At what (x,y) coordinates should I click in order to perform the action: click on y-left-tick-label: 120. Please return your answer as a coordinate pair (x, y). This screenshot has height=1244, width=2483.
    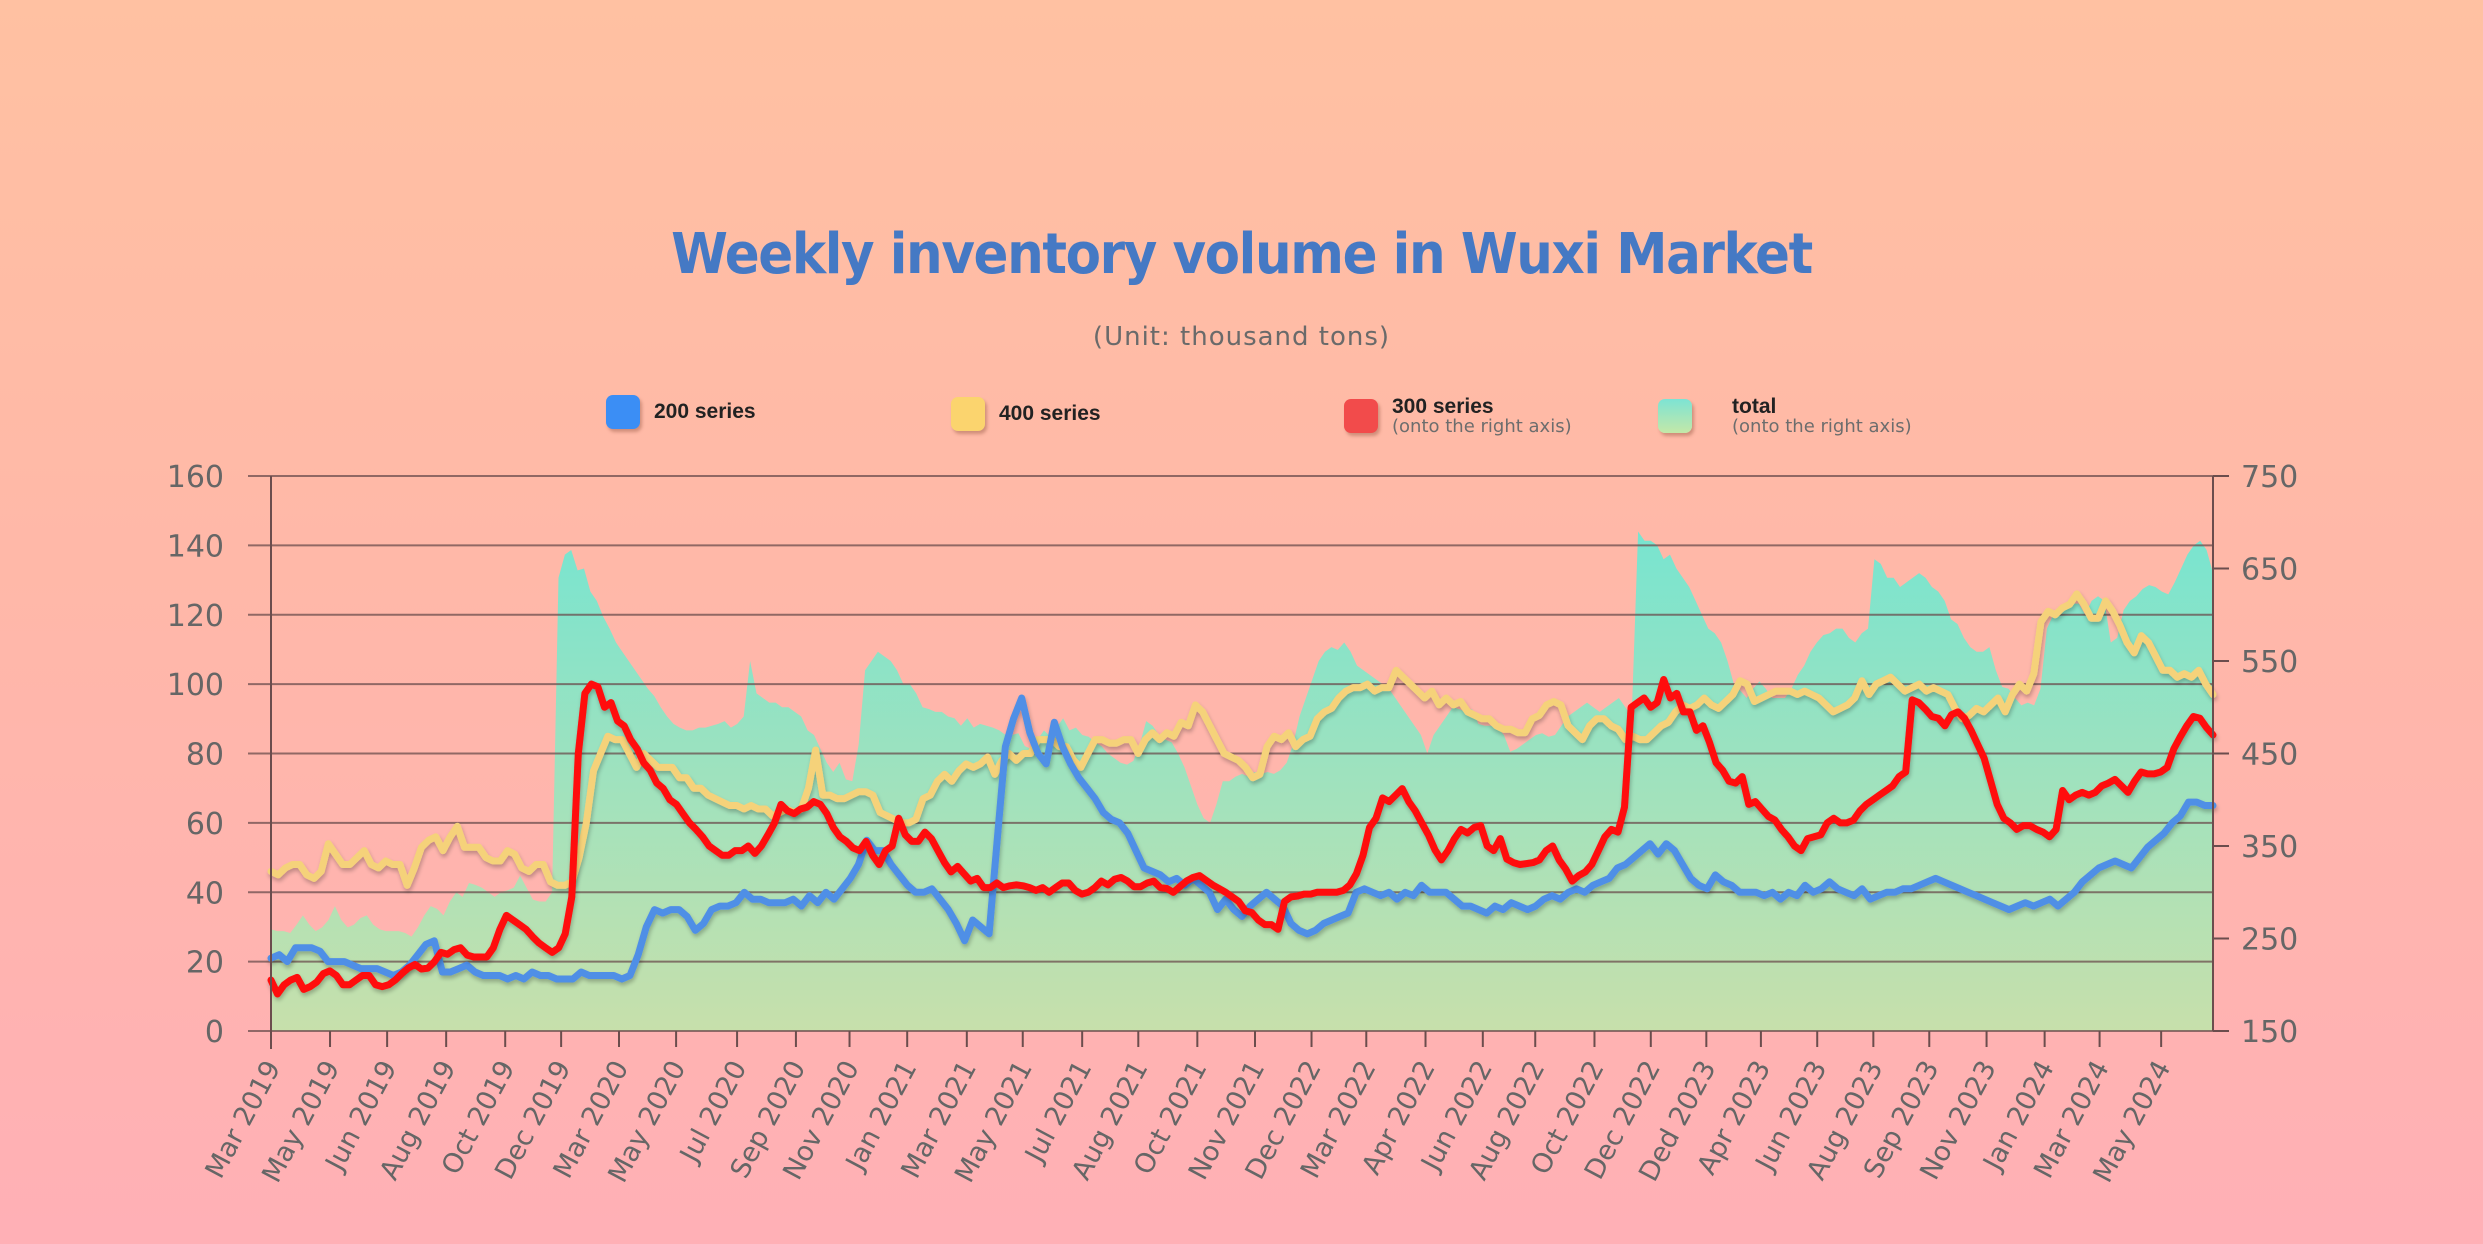
    Looking at the image, I should click on (195, 616).